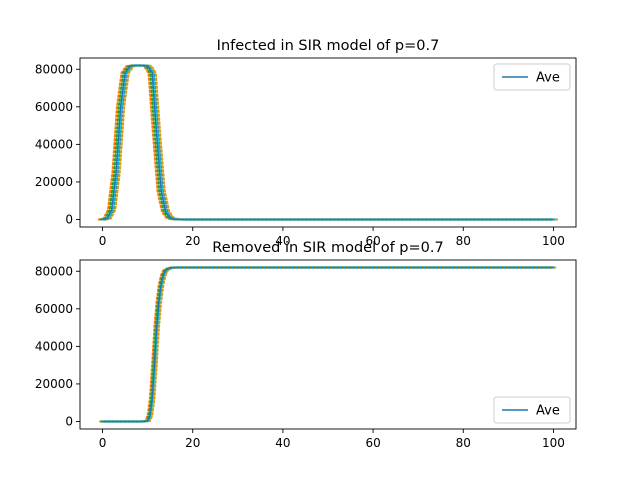 This screenshot has height=480, width=640. I want to click on infected-x-tick-label: 0, so click(103, 241).